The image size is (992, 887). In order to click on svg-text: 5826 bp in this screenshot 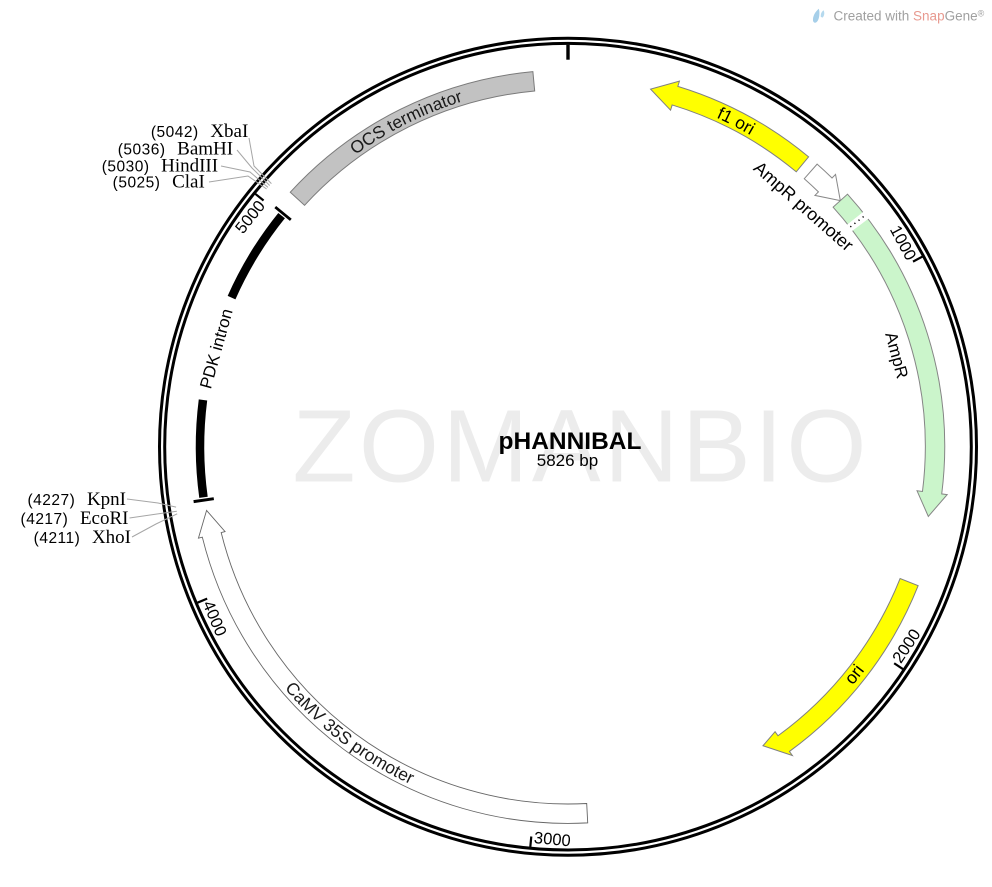, I will do `click(567, 460)`.